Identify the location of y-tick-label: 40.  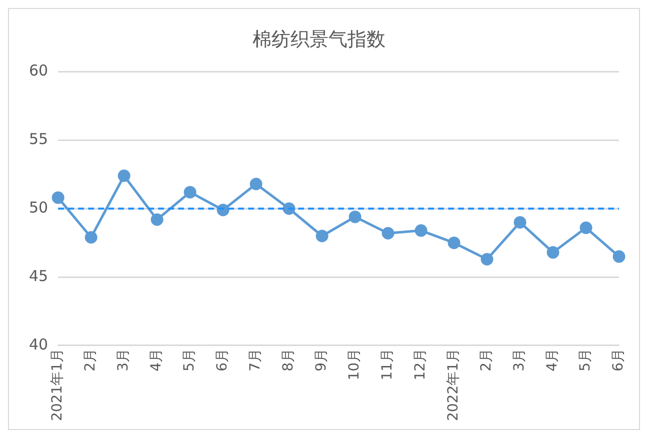
(38, 344).